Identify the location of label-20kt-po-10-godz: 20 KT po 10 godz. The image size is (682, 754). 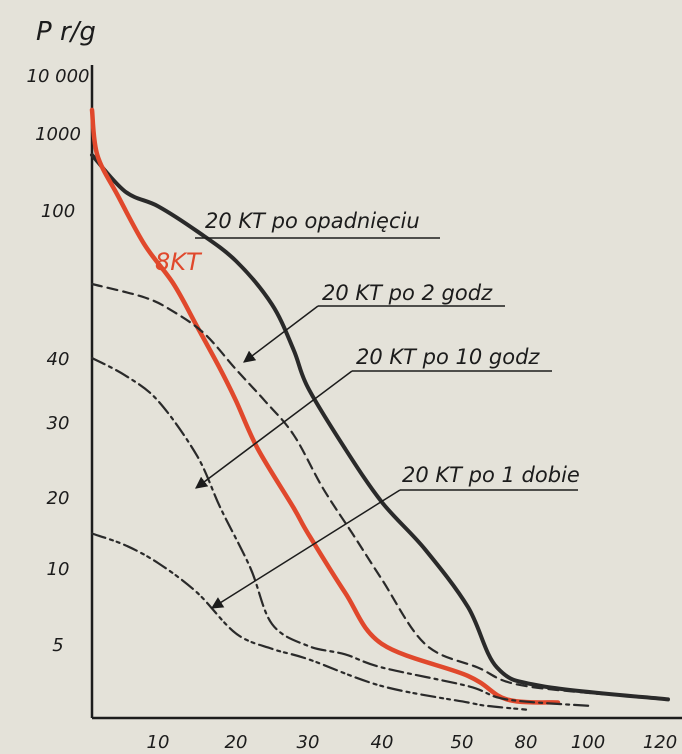
(448, 357).